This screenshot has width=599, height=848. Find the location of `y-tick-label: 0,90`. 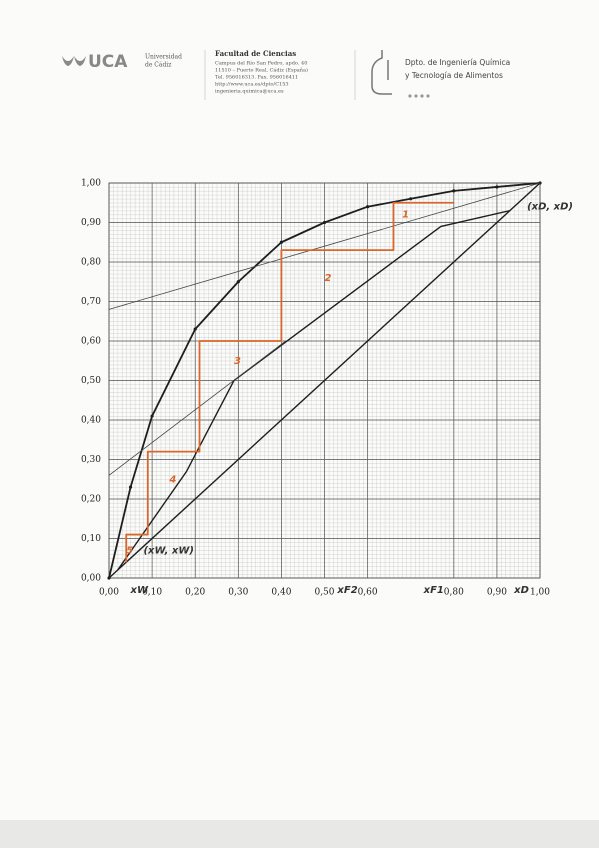

y-tick-label: 0,90 is located at coordinates (91, 223).